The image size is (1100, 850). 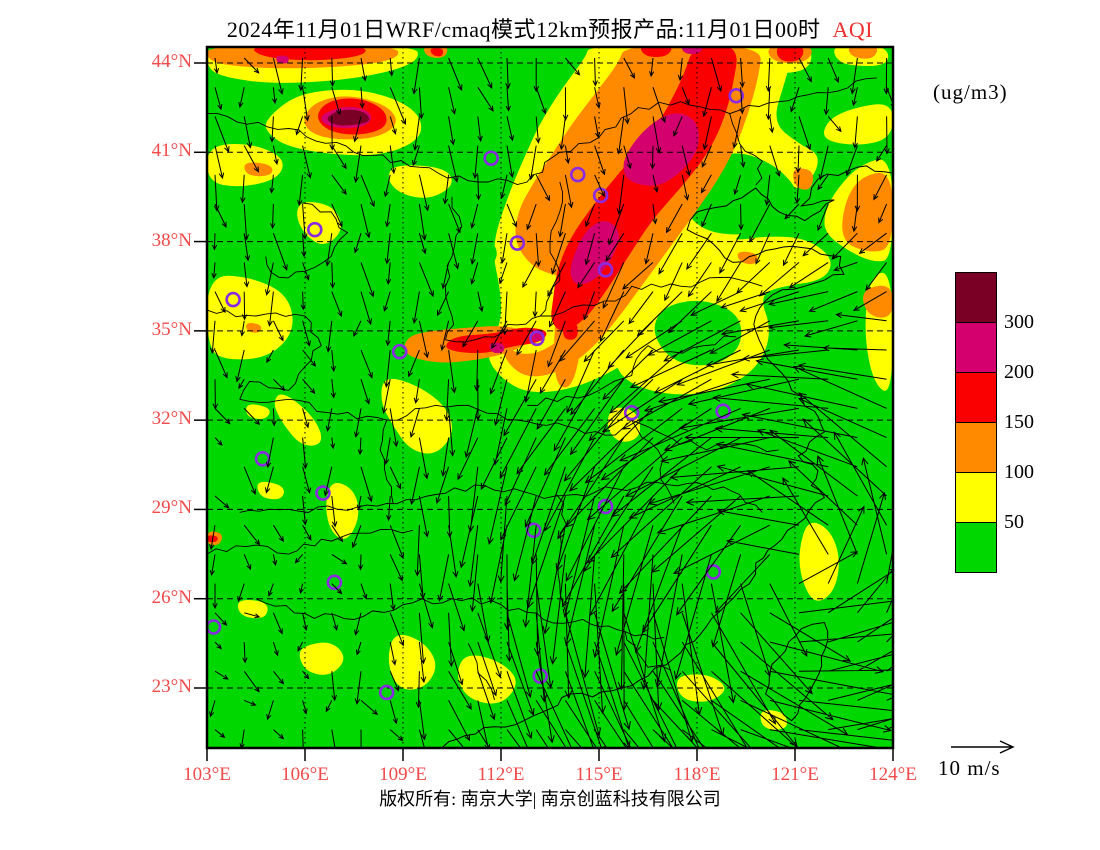 I want to click on longitude-tick-label: 112°E, so click(x=501, y=774).